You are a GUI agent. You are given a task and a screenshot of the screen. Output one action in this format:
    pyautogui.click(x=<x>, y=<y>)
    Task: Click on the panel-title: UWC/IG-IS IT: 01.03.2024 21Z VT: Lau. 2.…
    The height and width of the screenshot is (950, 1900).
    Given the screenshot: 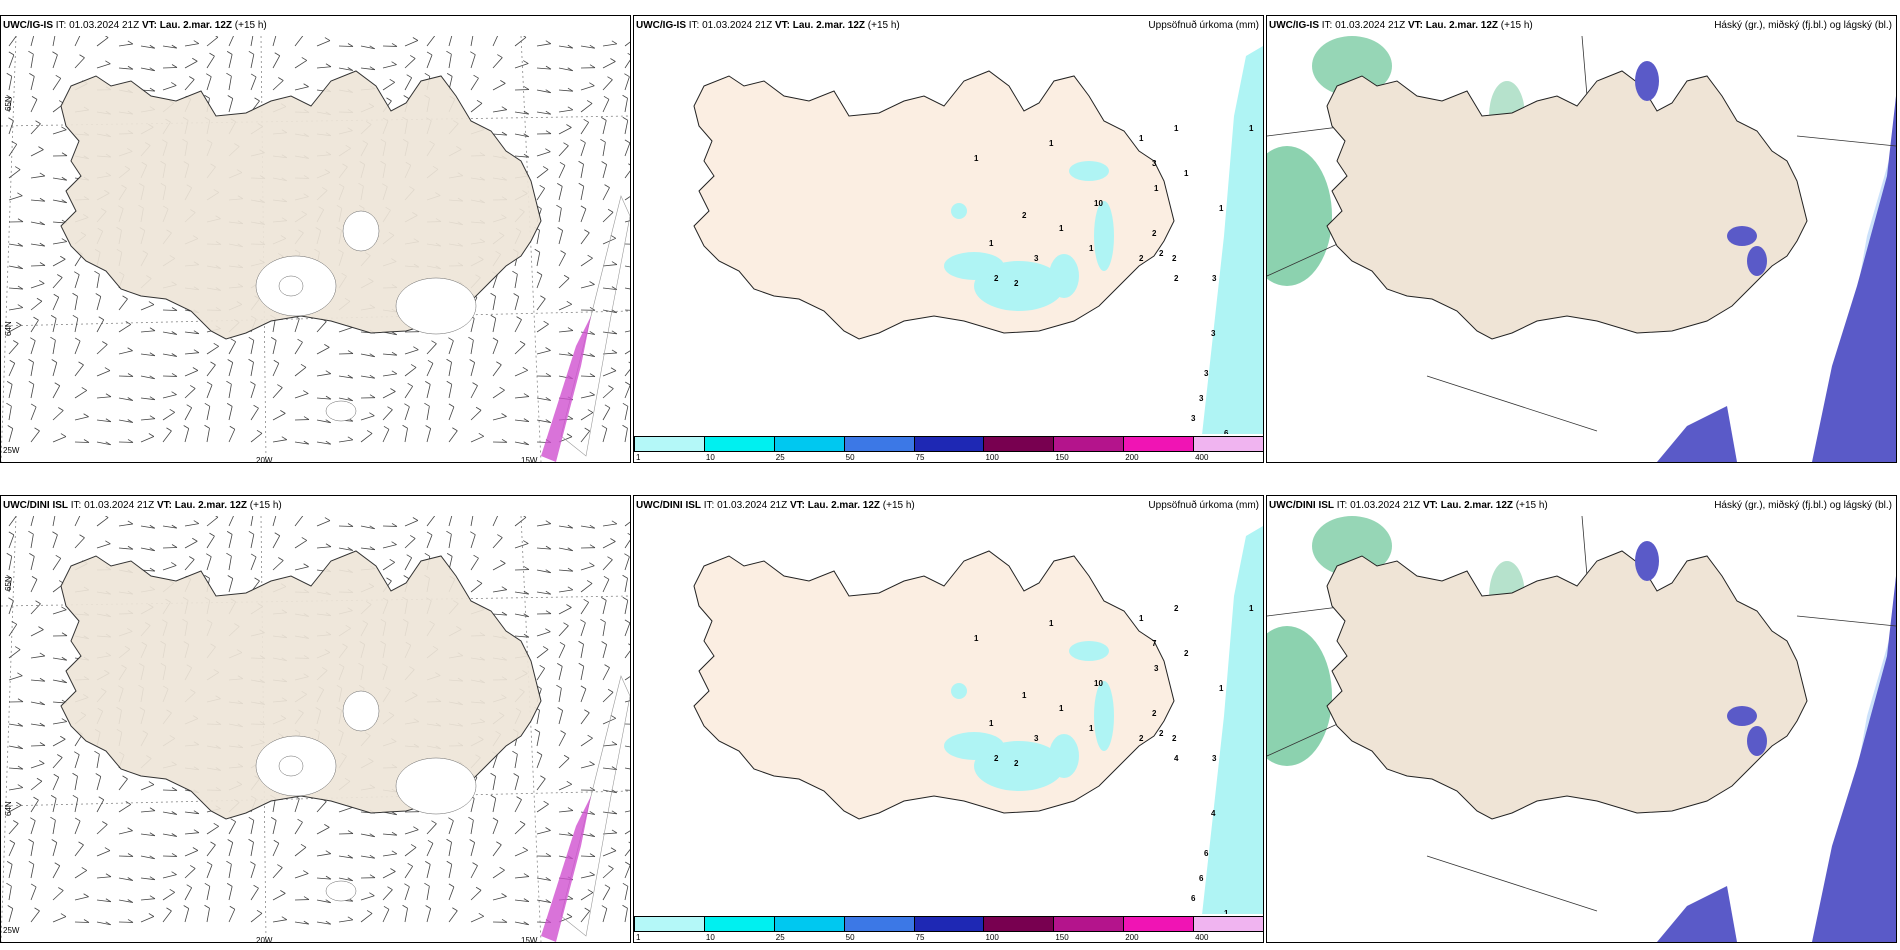 What is the action you would take?
    pyautogui.click(x=1401, y=26)
    